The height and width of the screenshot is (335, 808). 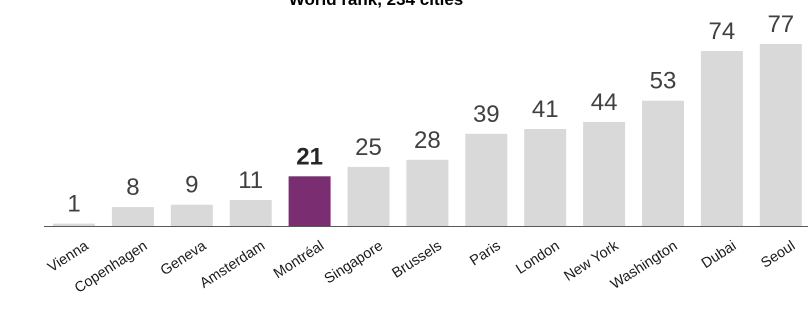 I want to click on bar-vienna, so click(x=74, y=224).